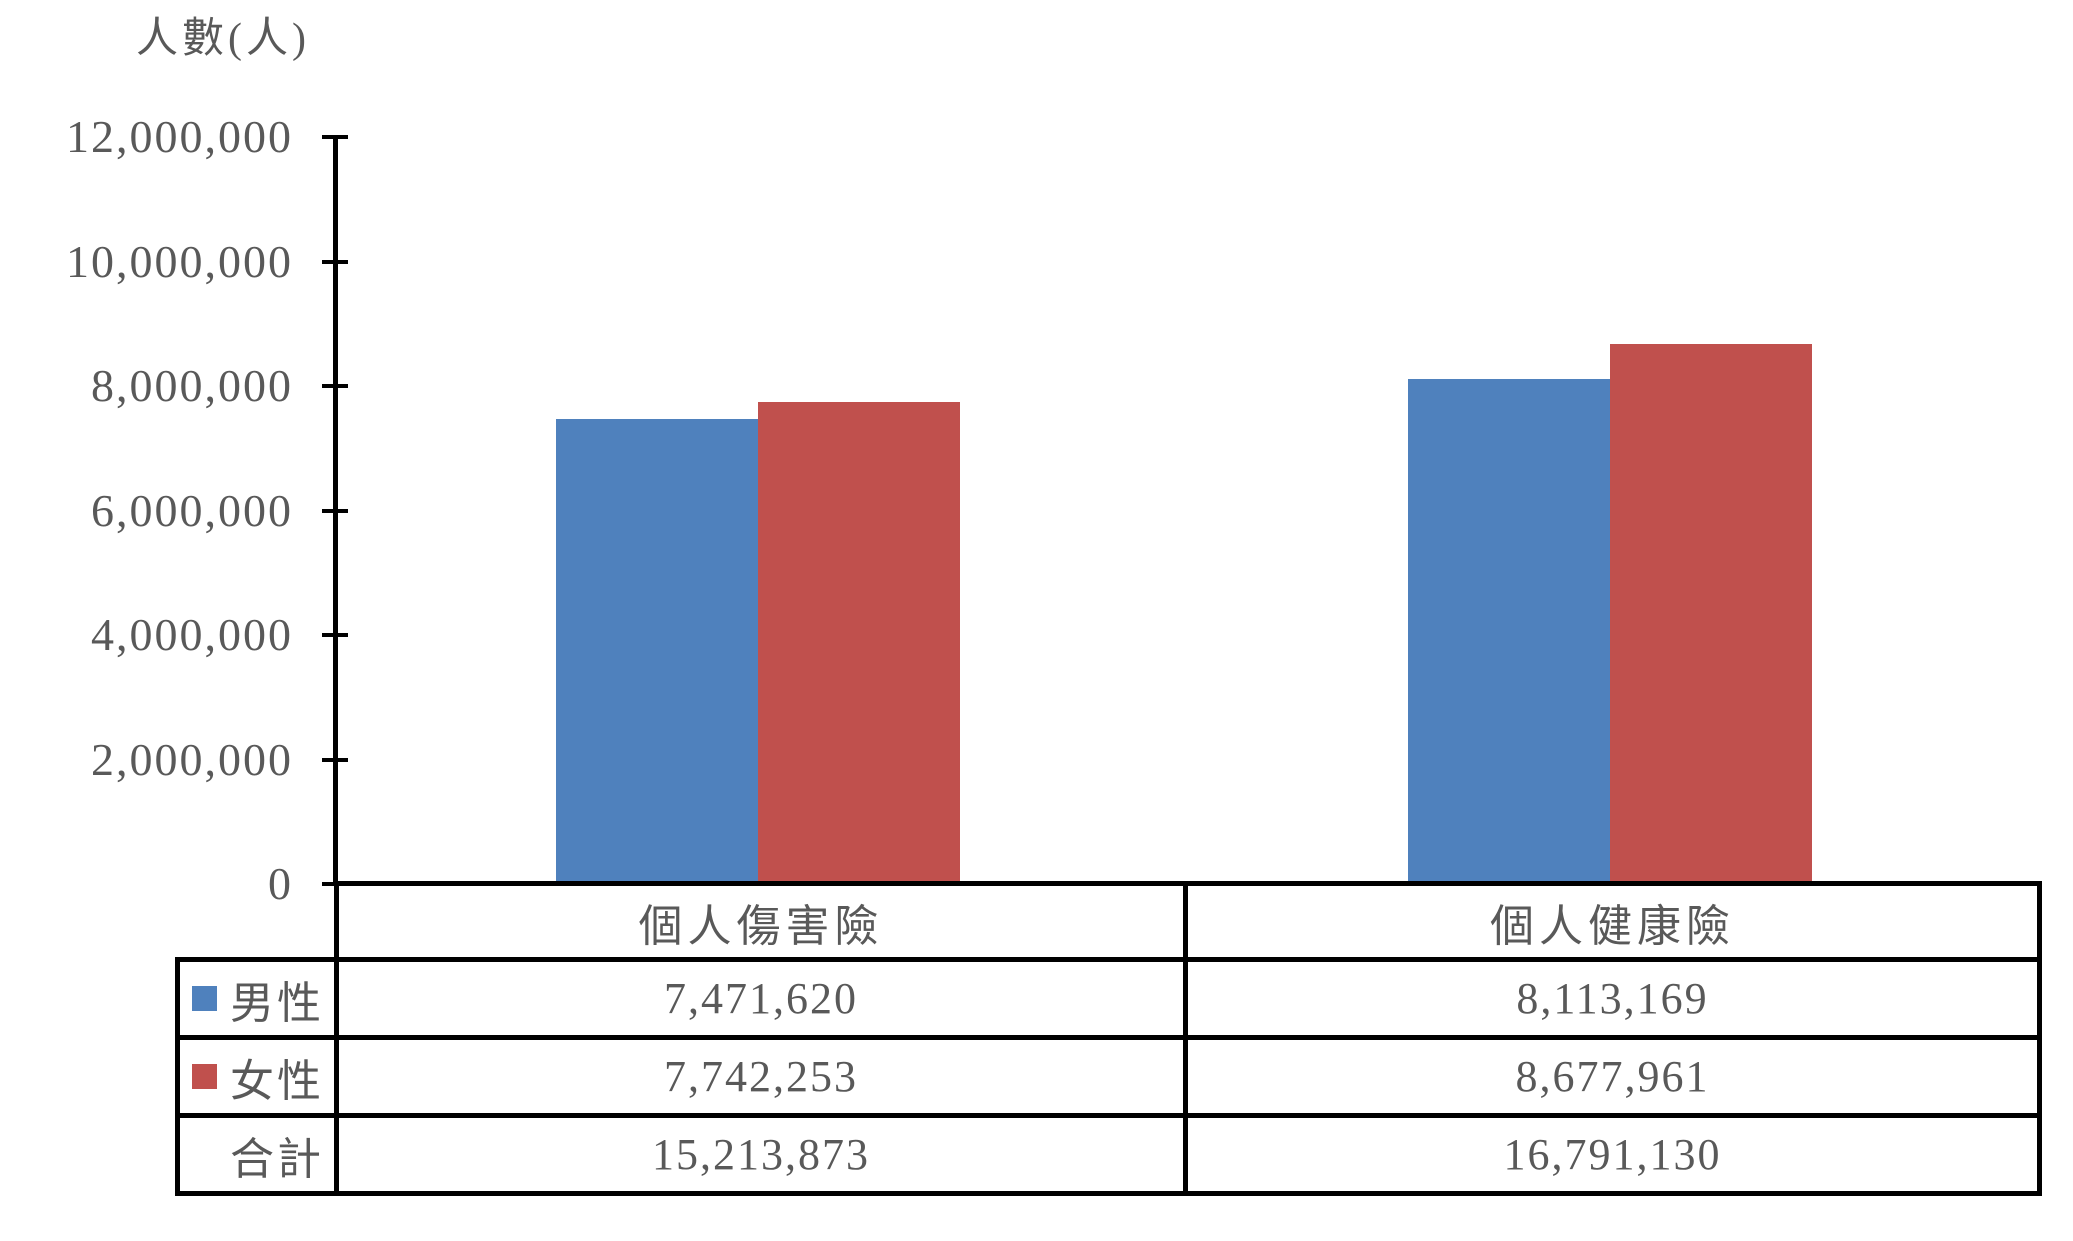 Image resolution: width=2073 pixels, height=1241 pixels. I want to click on female-legend-swatch-icon, so click(204, 1076).